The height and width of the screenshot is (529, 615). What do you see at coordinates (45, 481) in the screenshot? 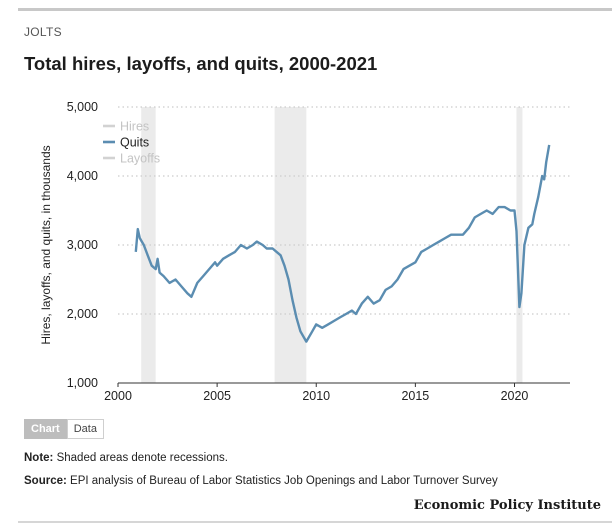
I see `source-label: Source:` at bounding box center [45, 481].